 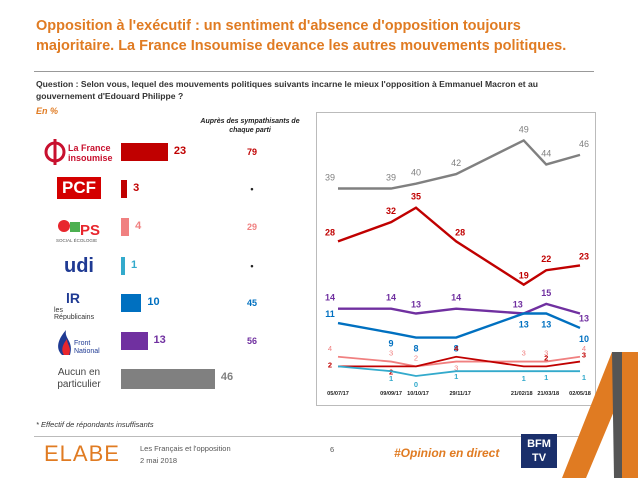 What do you see at coordinates (600, 415) in the screenshot?
I see `elabe-arrow-decoration` at bounding box center [600, 415].